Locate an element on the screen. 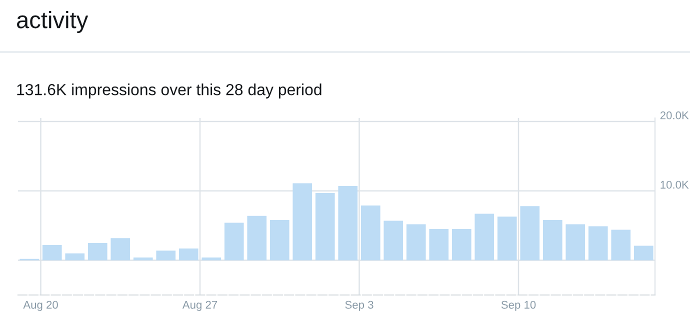  y-tick-label: 10.0K is located at coordinates (674, 184).